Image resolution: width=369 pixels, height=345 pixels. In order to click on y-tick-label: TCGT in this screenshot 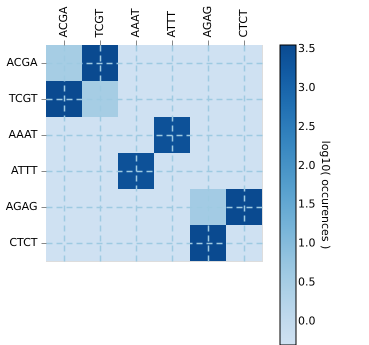, I will do `click(23, 98)`.